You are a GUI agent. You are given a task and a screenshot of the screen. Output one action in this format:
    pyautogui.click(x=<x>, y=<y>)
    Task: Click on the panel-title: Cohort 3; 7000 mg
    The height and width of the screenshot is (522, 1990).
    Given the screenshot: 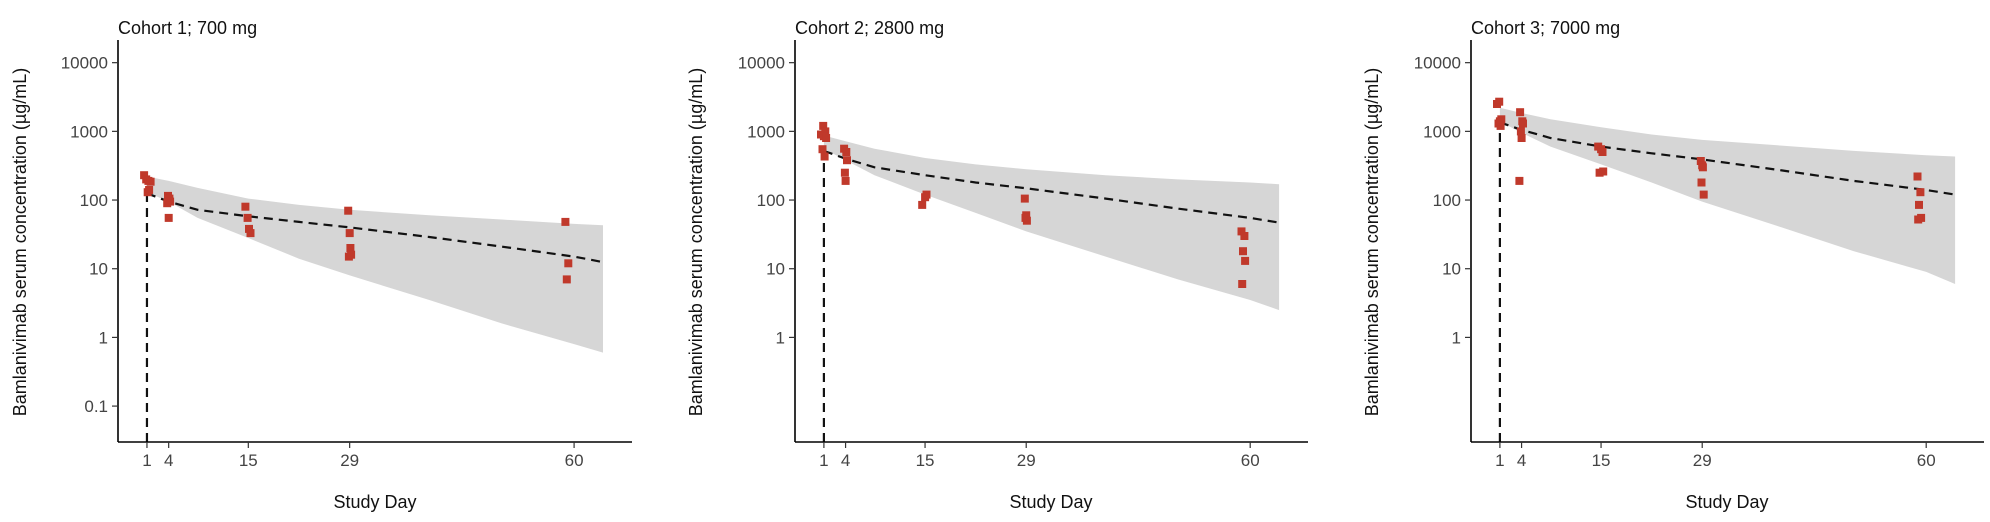 What is the action you would take?
    pyautogui.click(x=1545, y=28)
    